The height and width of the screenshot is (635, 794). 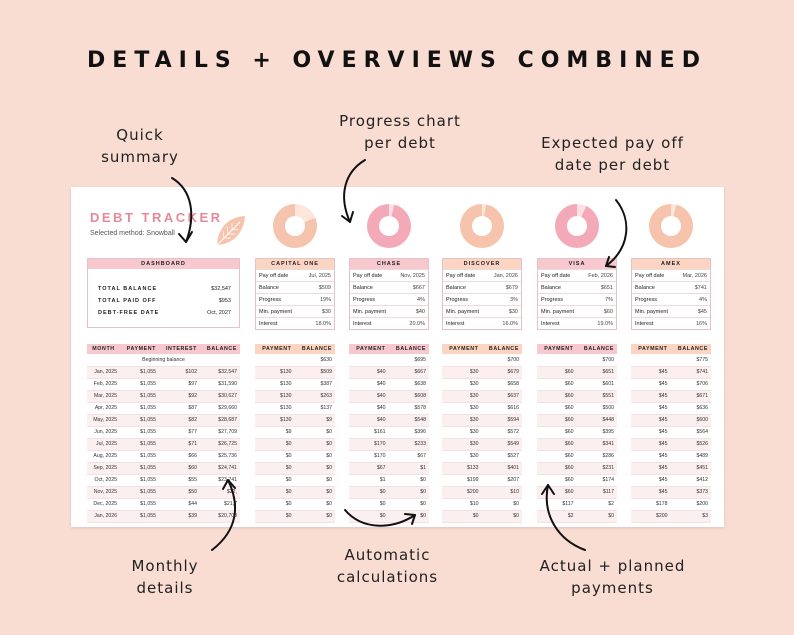 I want to click on table-cell: $616, so click(x=501, y=408).